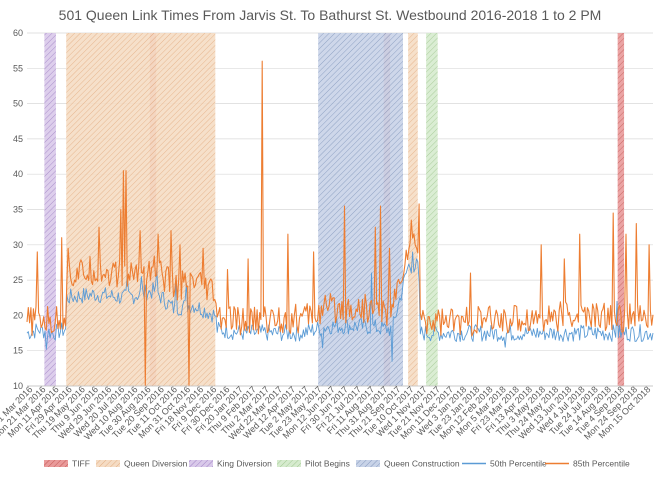 Image resolution: width=660 pixels, height=477 pixels. What do you see at coordinates (18, 280) in the screenshot?
I see `y-tick-label: 25` at bounding box center [18, 280].